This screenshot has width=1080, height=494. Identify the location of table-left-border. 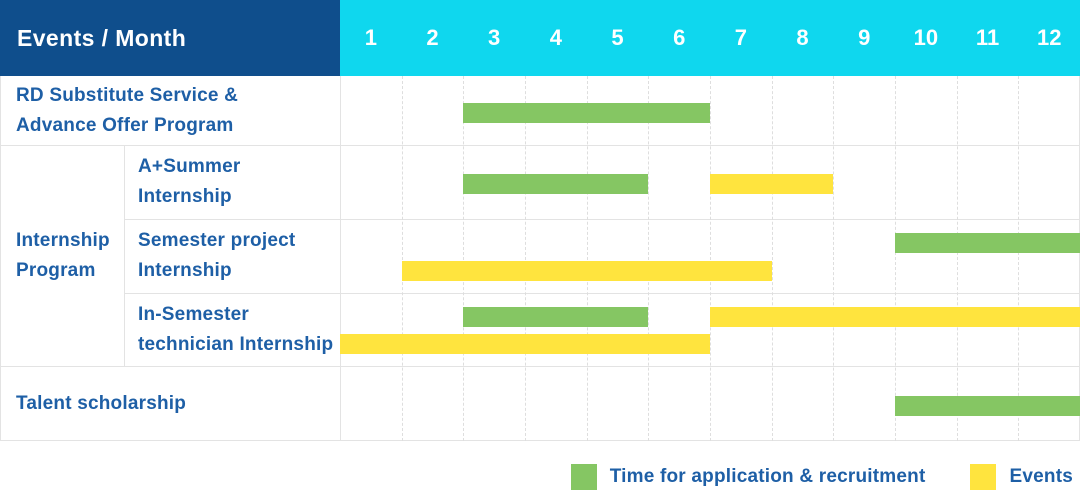
(0, 258).